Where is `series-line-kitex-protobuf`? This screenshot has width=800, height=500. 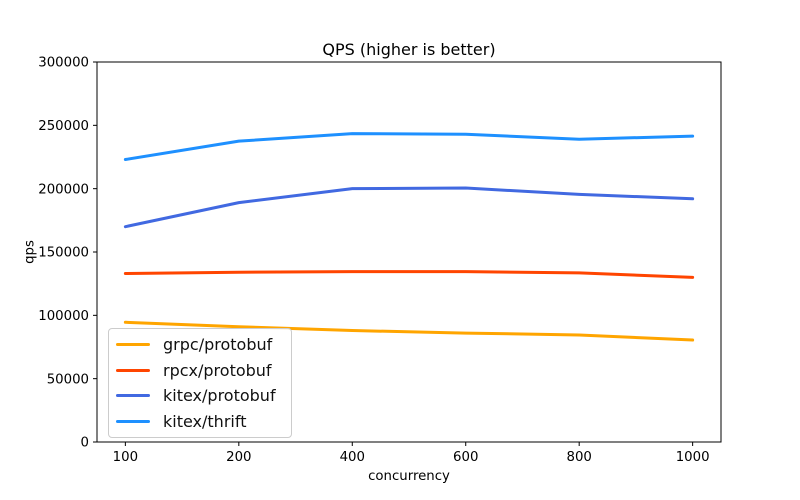 series-line-kitex-protobuf is located at coordinates (409, 207).